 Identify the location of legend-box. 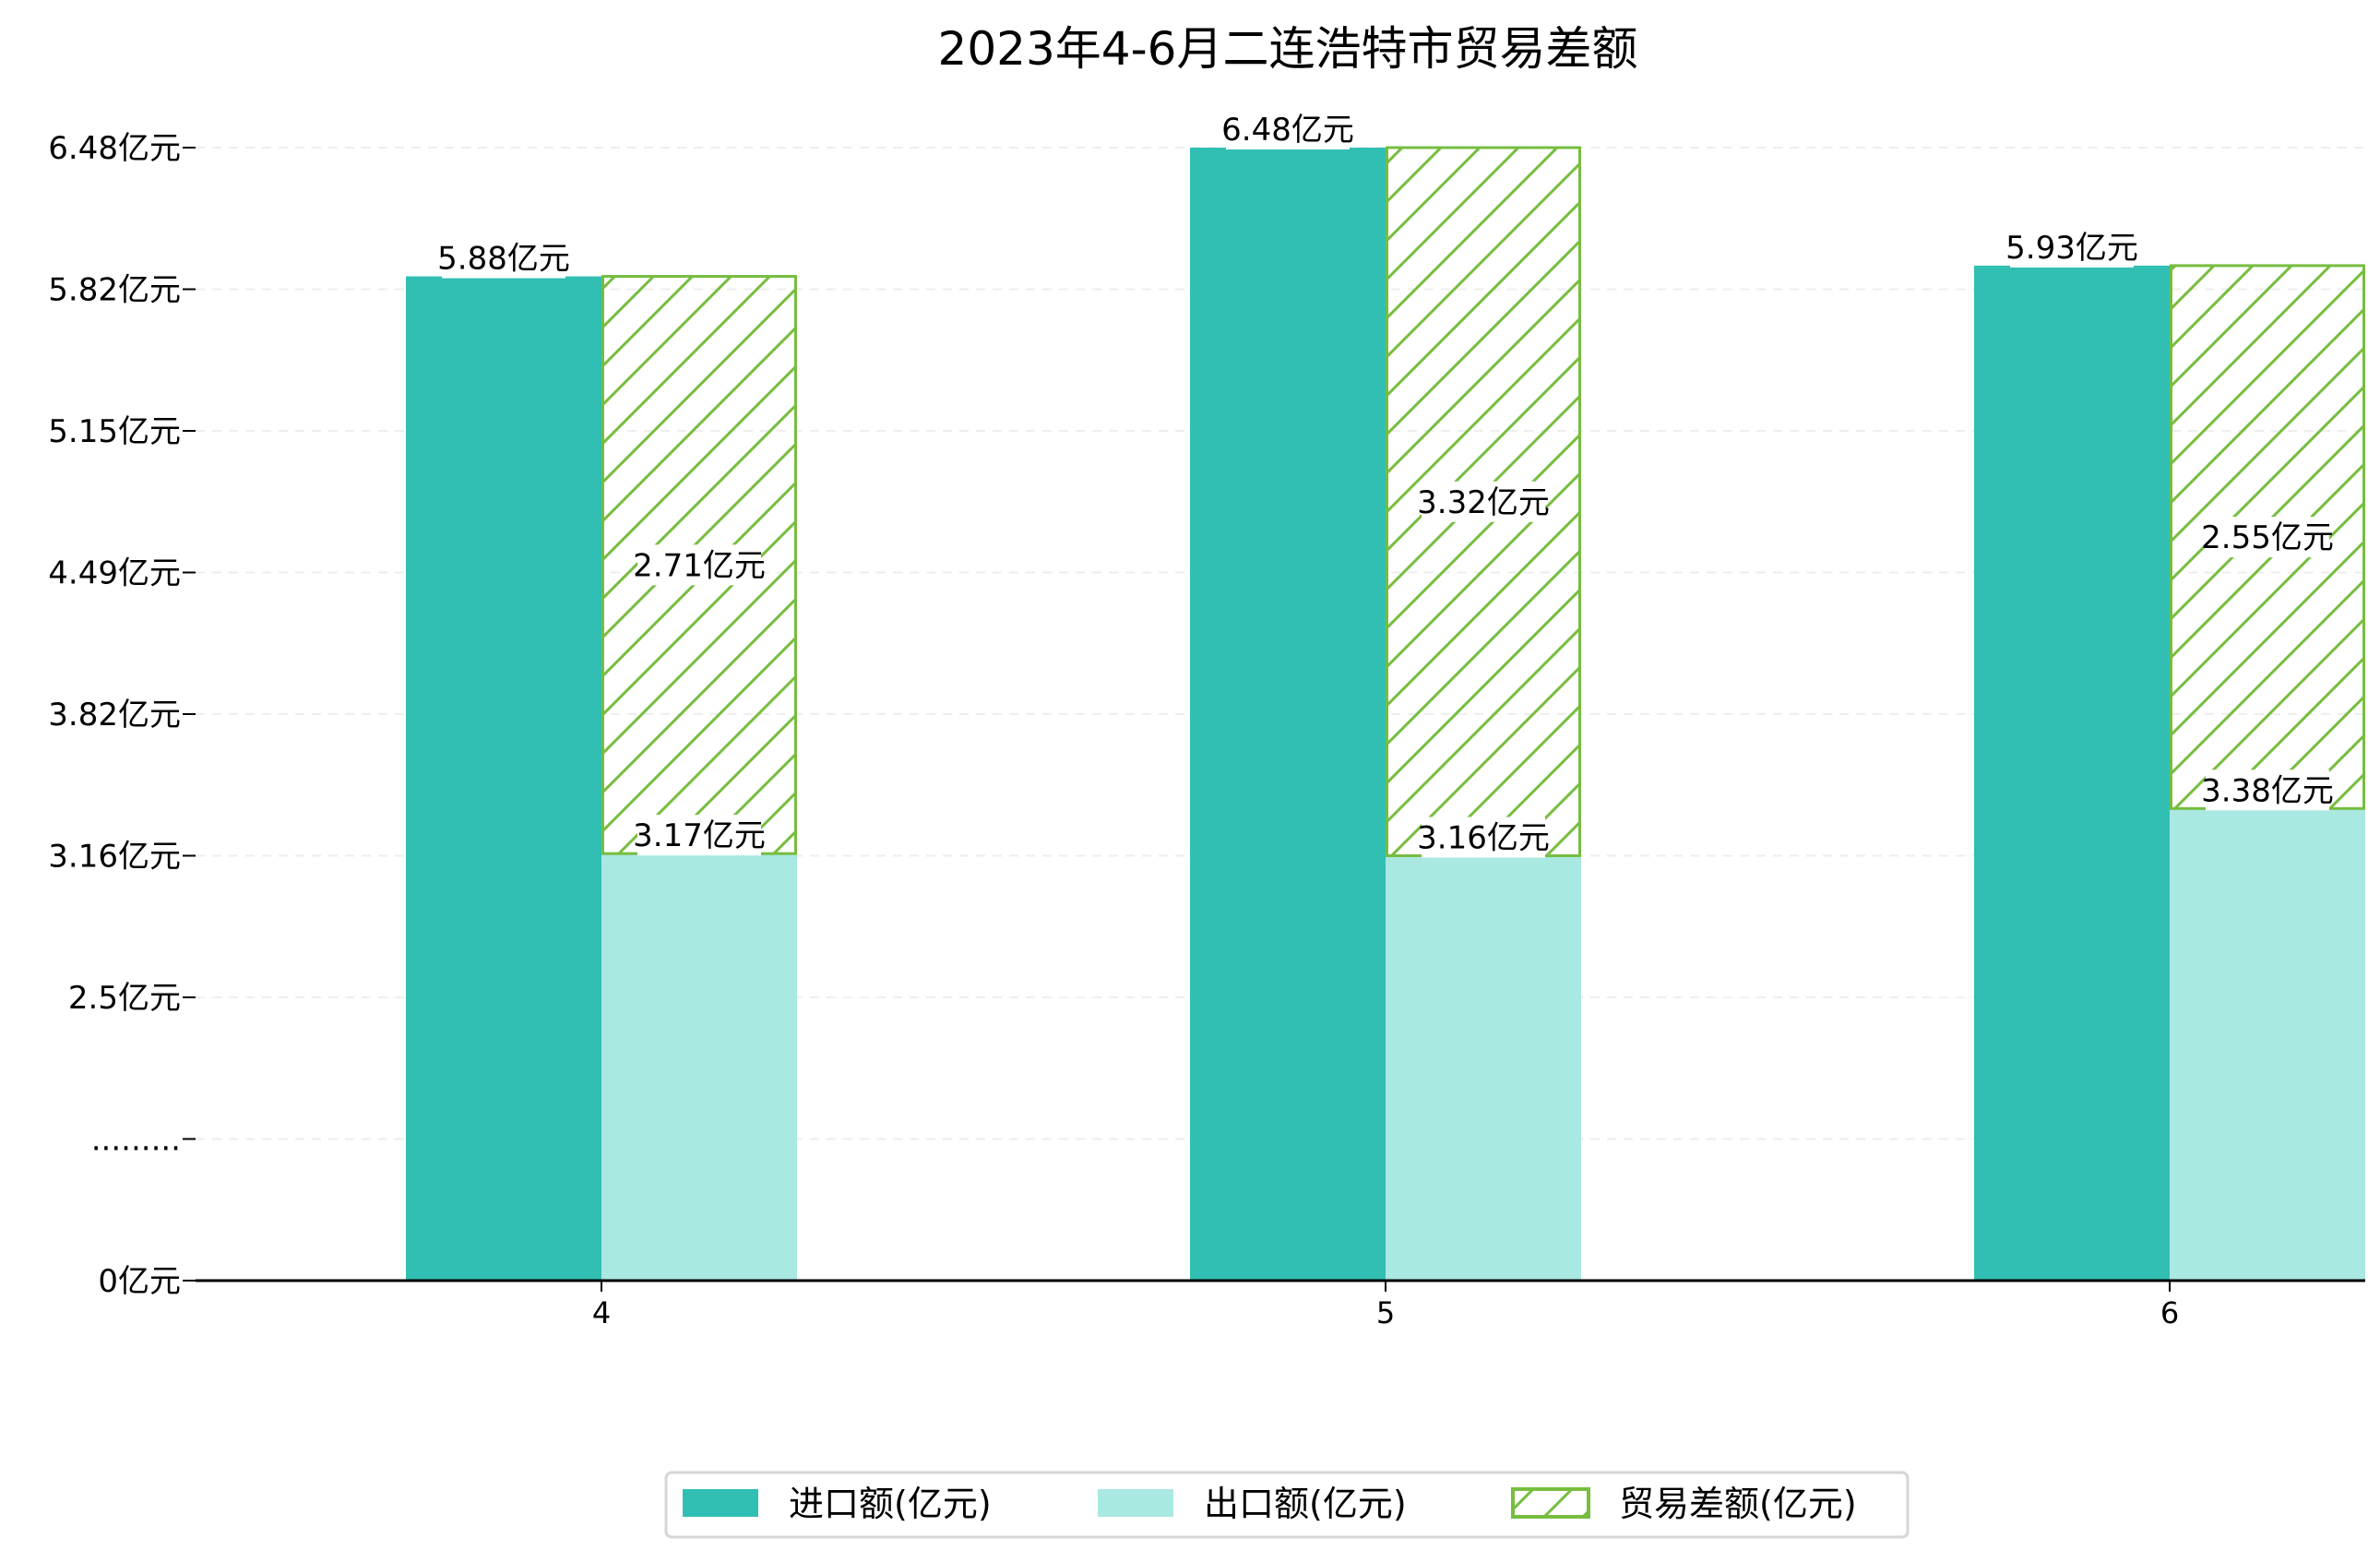
(1287, 1505).